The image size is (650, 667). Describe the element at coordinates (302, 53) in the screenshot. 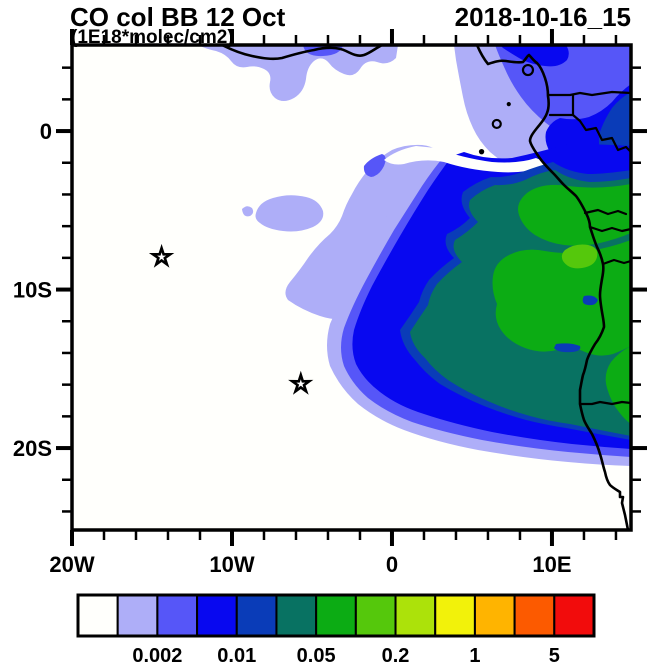

I see `gulf-of-guinea-coastline` at that location.